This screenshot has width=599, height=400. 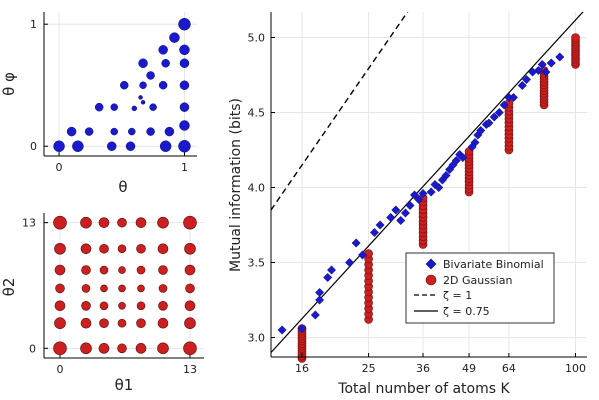 What do you see at coordinates (236, 185) in the screenshot?
I see `y-axis-label: Mutual information (bits)` at bounding box center [236, 185].